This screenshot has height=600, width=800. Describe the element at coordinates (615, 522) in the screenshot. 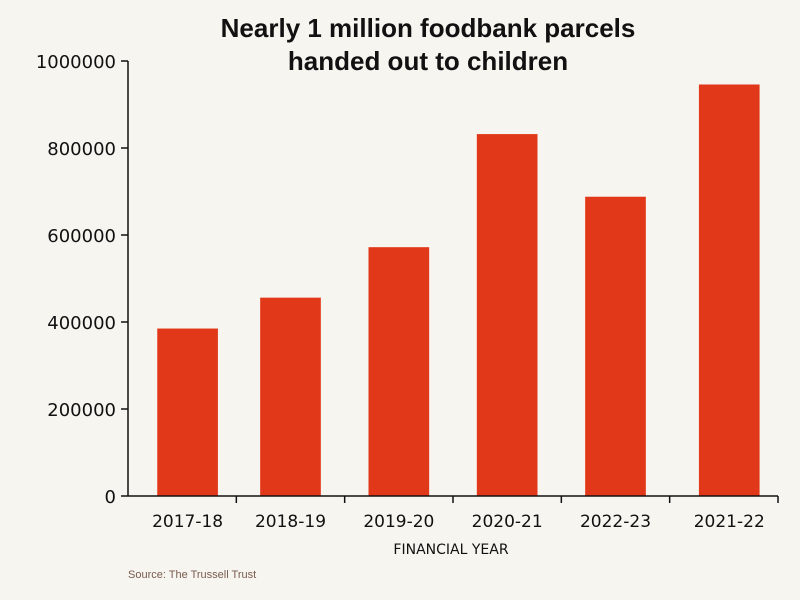

I see `x-tick-label: 2022-23` at that location.